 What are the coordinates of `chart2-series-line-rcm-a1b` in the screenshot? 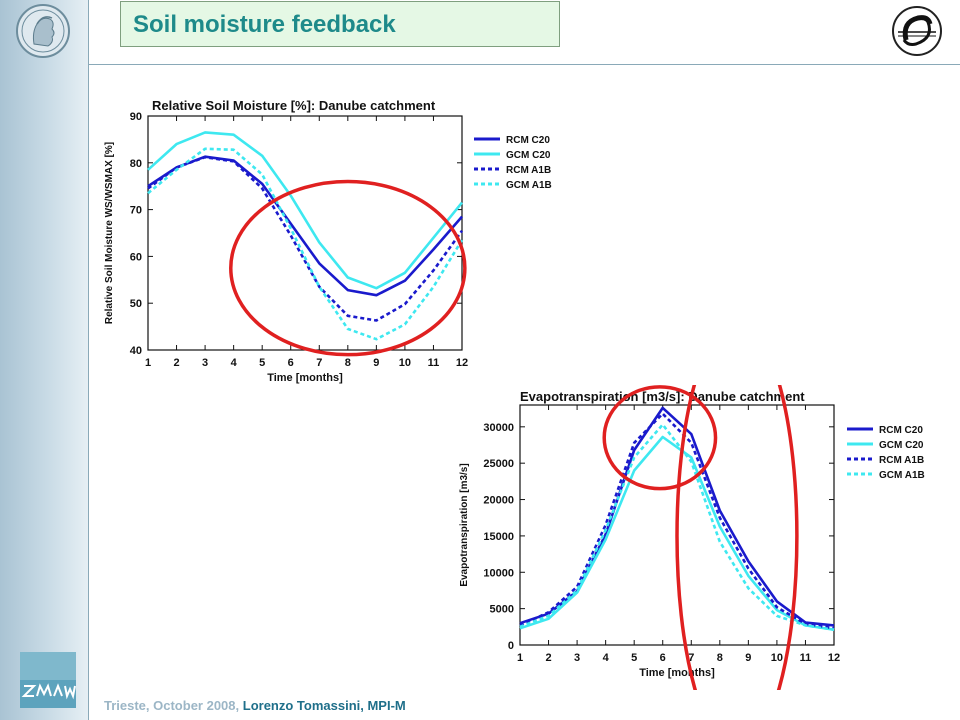 It's located at (677, 521).